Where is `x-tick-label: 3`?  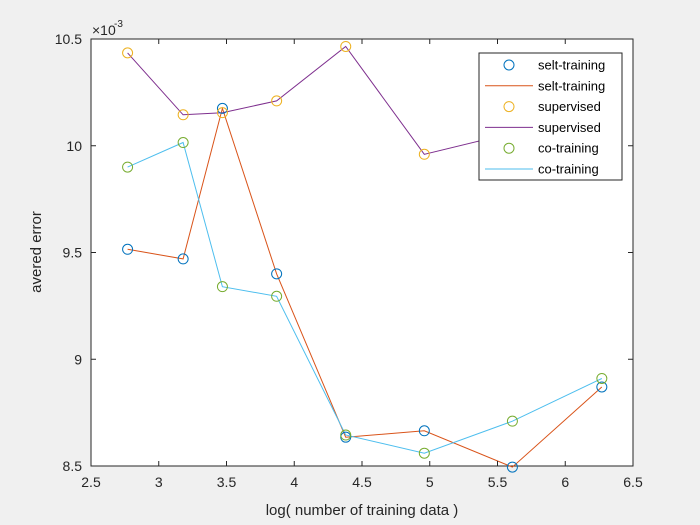
x-tick-label: 3 is located at coordinates (159, 482).